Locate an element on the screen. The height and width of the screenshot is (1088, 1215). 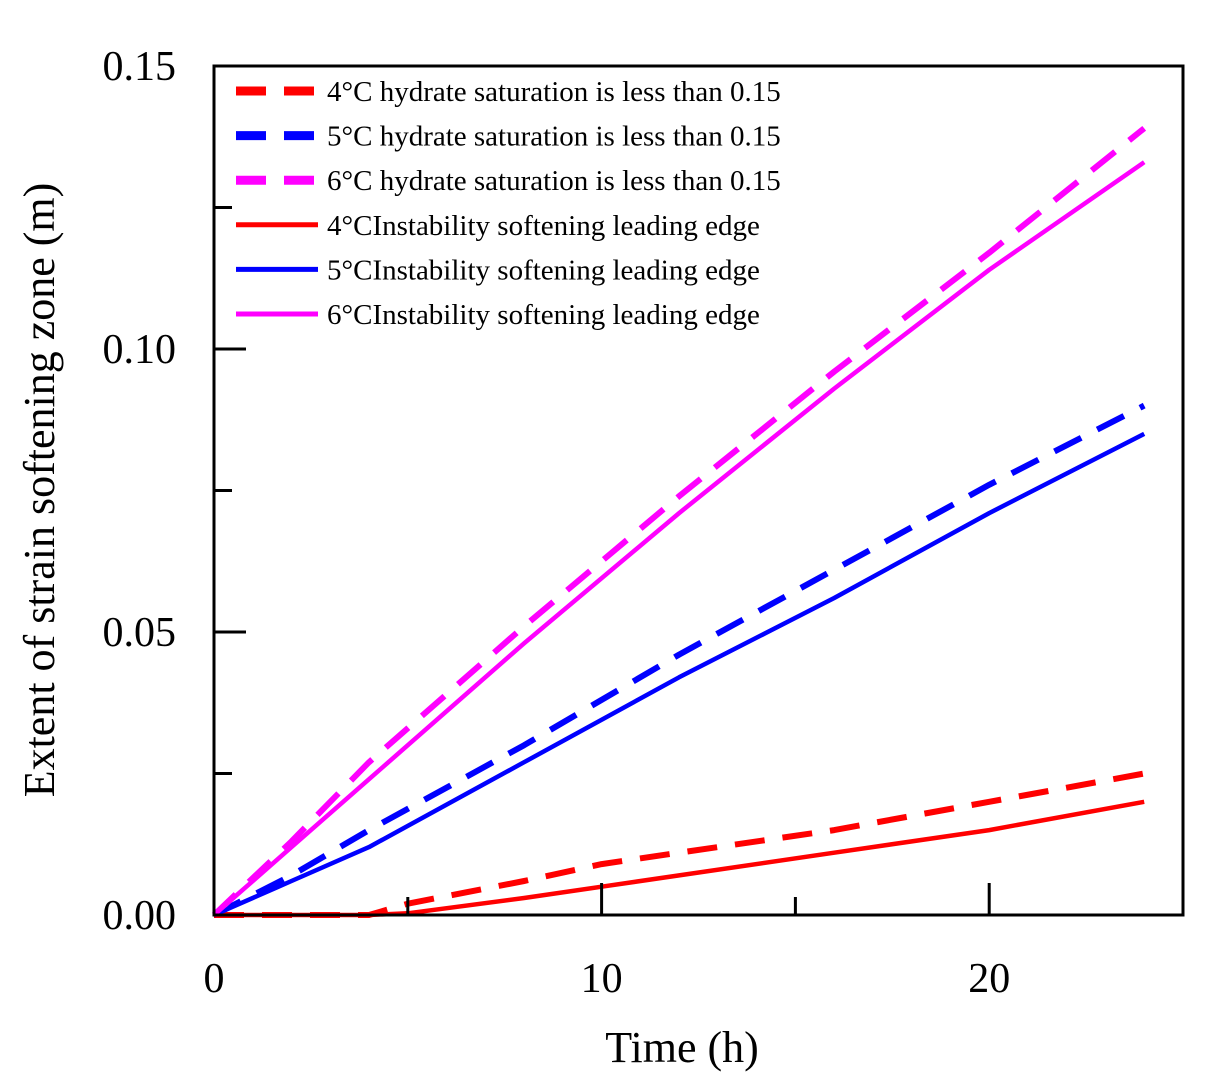
legend-label-3: 6°C hydrate saturation is less than 0.15 is located at coordinates (554, 181).